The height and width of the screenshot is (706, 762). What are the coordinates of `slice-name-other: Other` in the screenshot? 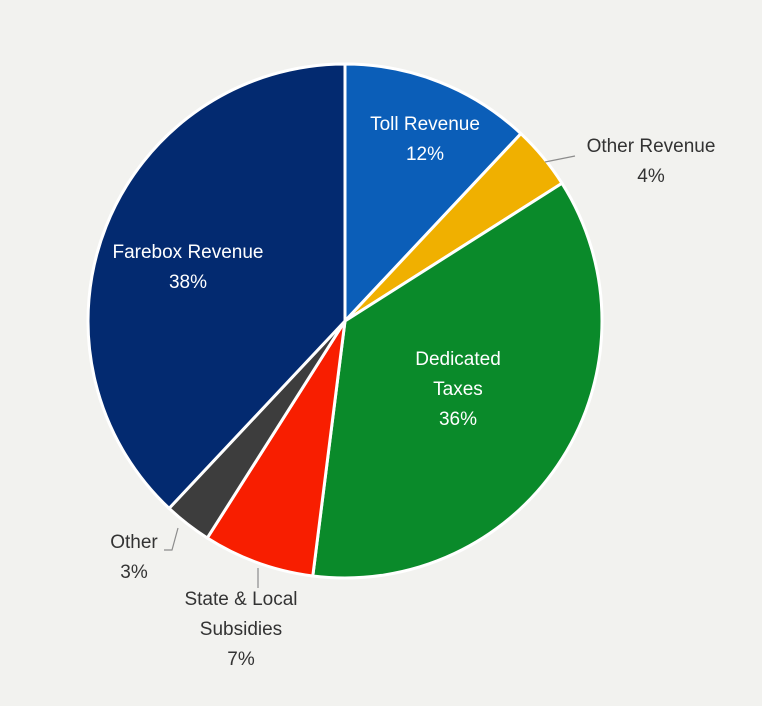 It's located at (134, 542).